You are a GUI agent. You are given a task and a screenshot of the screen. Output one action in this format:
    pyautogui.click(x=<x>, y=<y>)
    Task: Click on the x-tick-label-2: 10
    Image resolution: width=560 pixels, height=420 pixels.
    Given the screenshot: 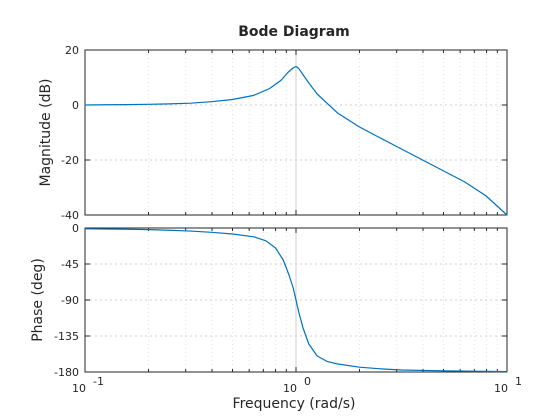 What is the action you would take?
    pyautogui.click(x=501, y=388)
    